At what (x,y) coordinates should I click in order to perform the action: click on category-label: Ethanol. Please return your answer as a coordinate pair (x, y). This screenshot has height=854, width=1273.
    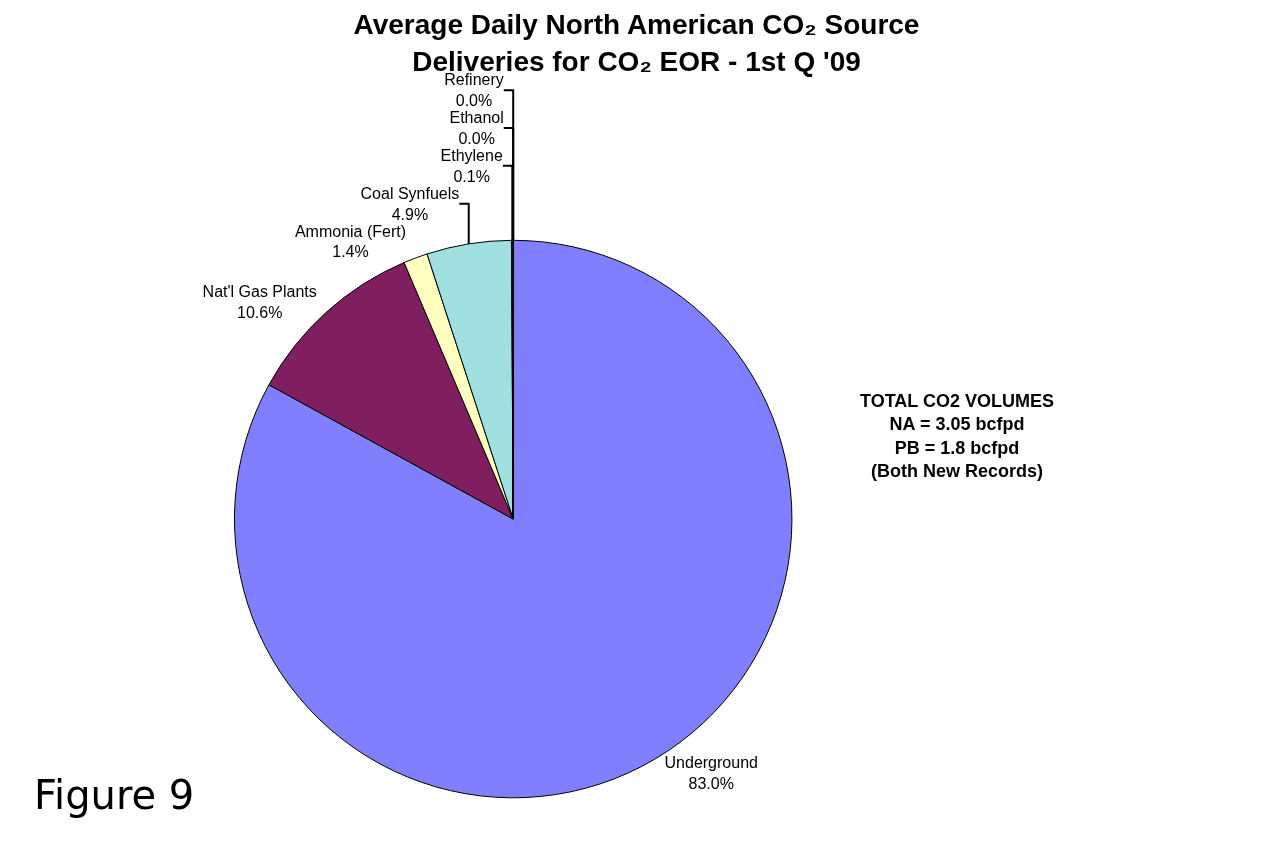
    Looking at the image, I should click on (476, 118).